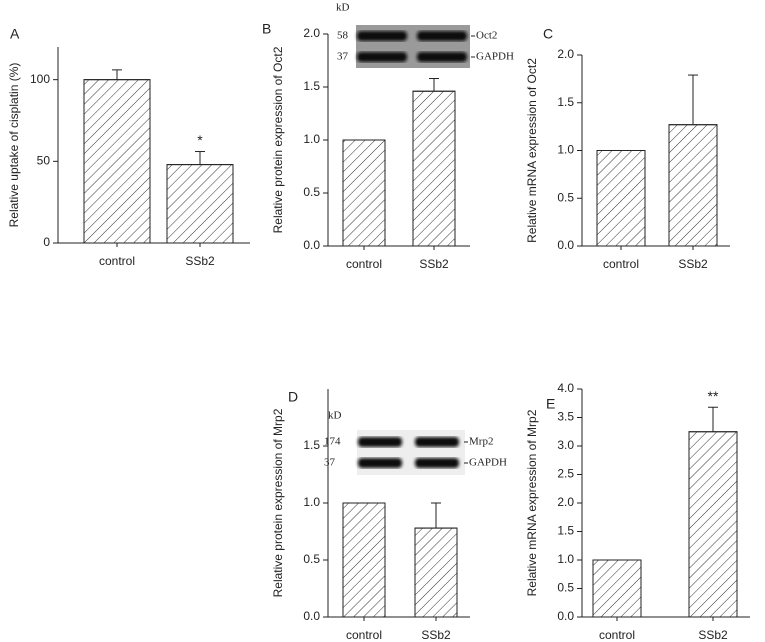 The image size is (765, 642). What do you see at coordinates (200, 140) in the screenshot?
I see `annotation: *` at bounding box center [200, 140].